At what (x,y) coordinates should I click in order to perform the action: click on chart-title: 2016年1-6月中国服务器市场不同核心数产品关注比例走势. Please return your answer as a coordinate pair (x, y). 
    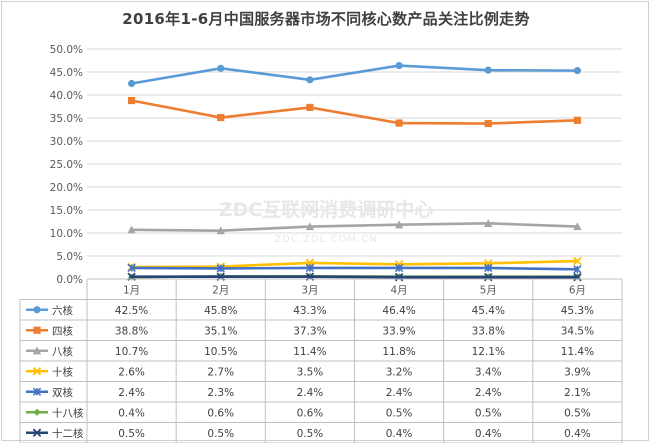
    Looking at the image, I should click on (326, 19).